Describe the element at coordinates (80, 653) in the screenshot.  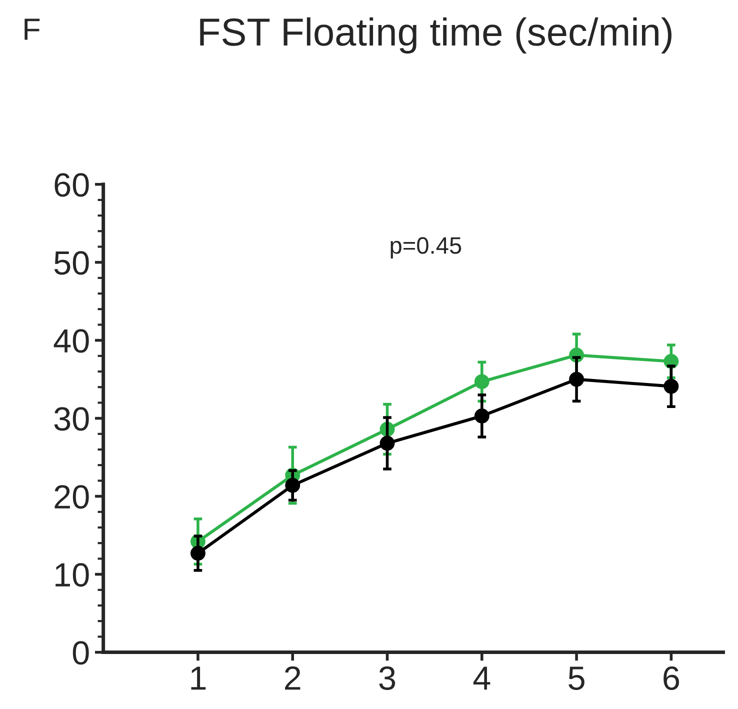
I see `y-tick-label: 0` at that location.